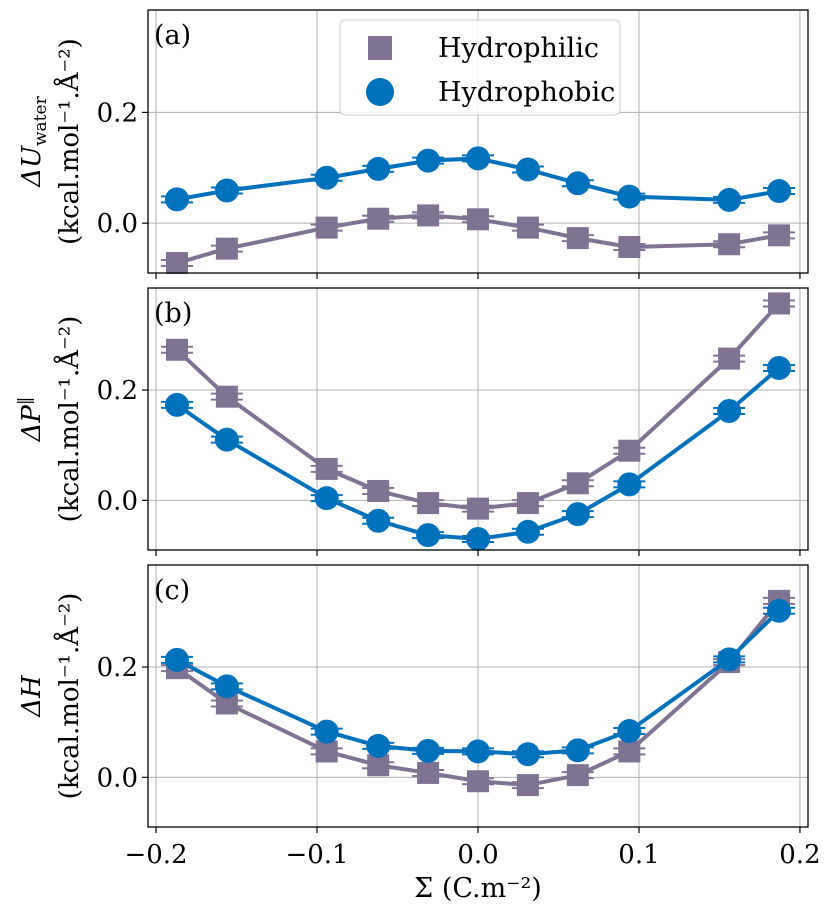 The height and width of the screenshot is (923, 830). I want to click on legend-box, so click(480, 67).